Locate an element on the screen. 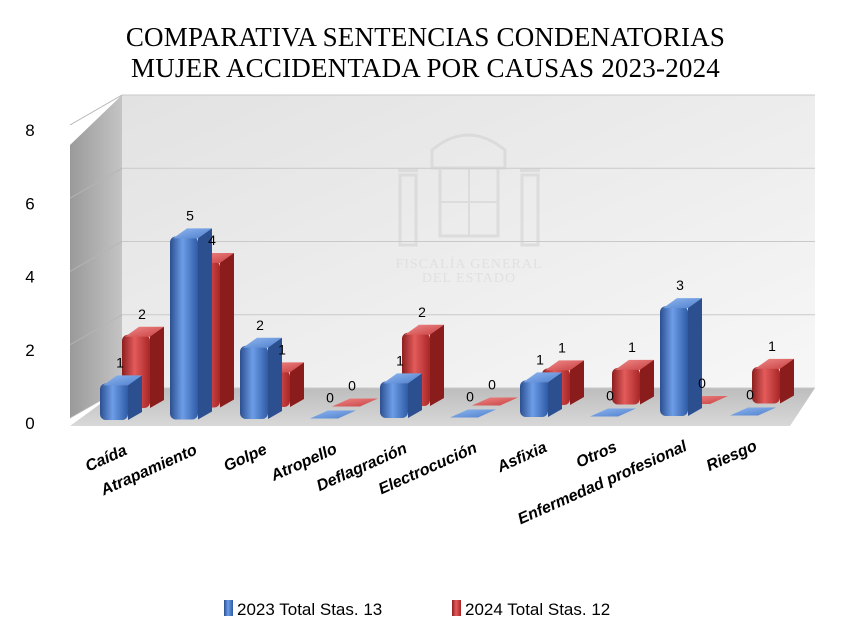 The image size is (851, 634). category-label: Caída is located at coordinates (106, 458).